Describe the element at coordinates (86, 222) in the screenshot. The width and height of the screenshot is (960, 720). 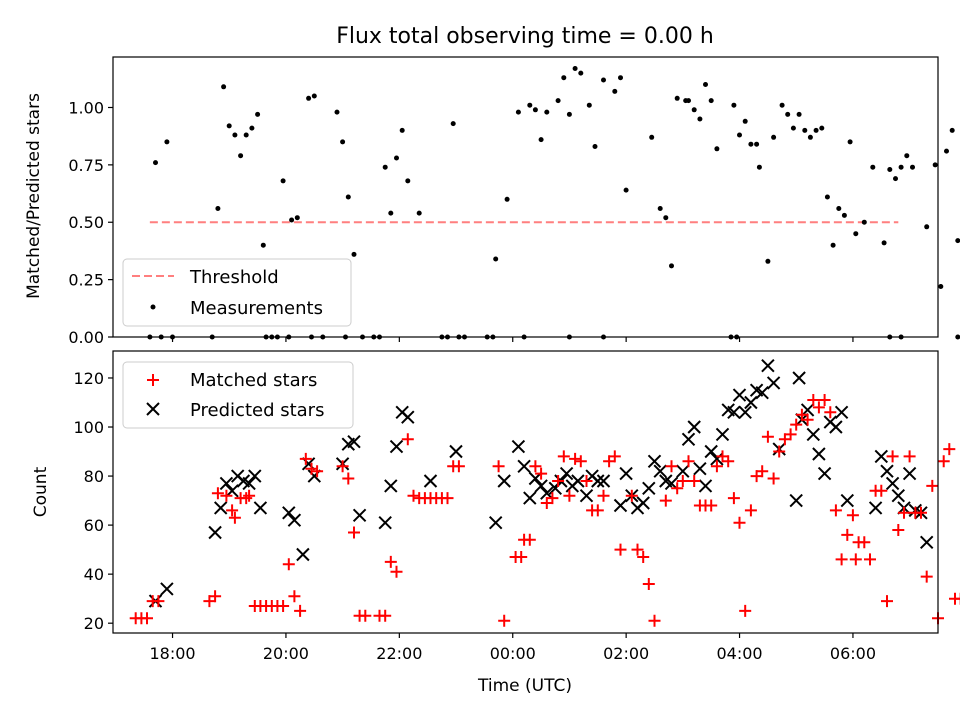
I see `y-tick-label-ratio: 0.50` at that location.